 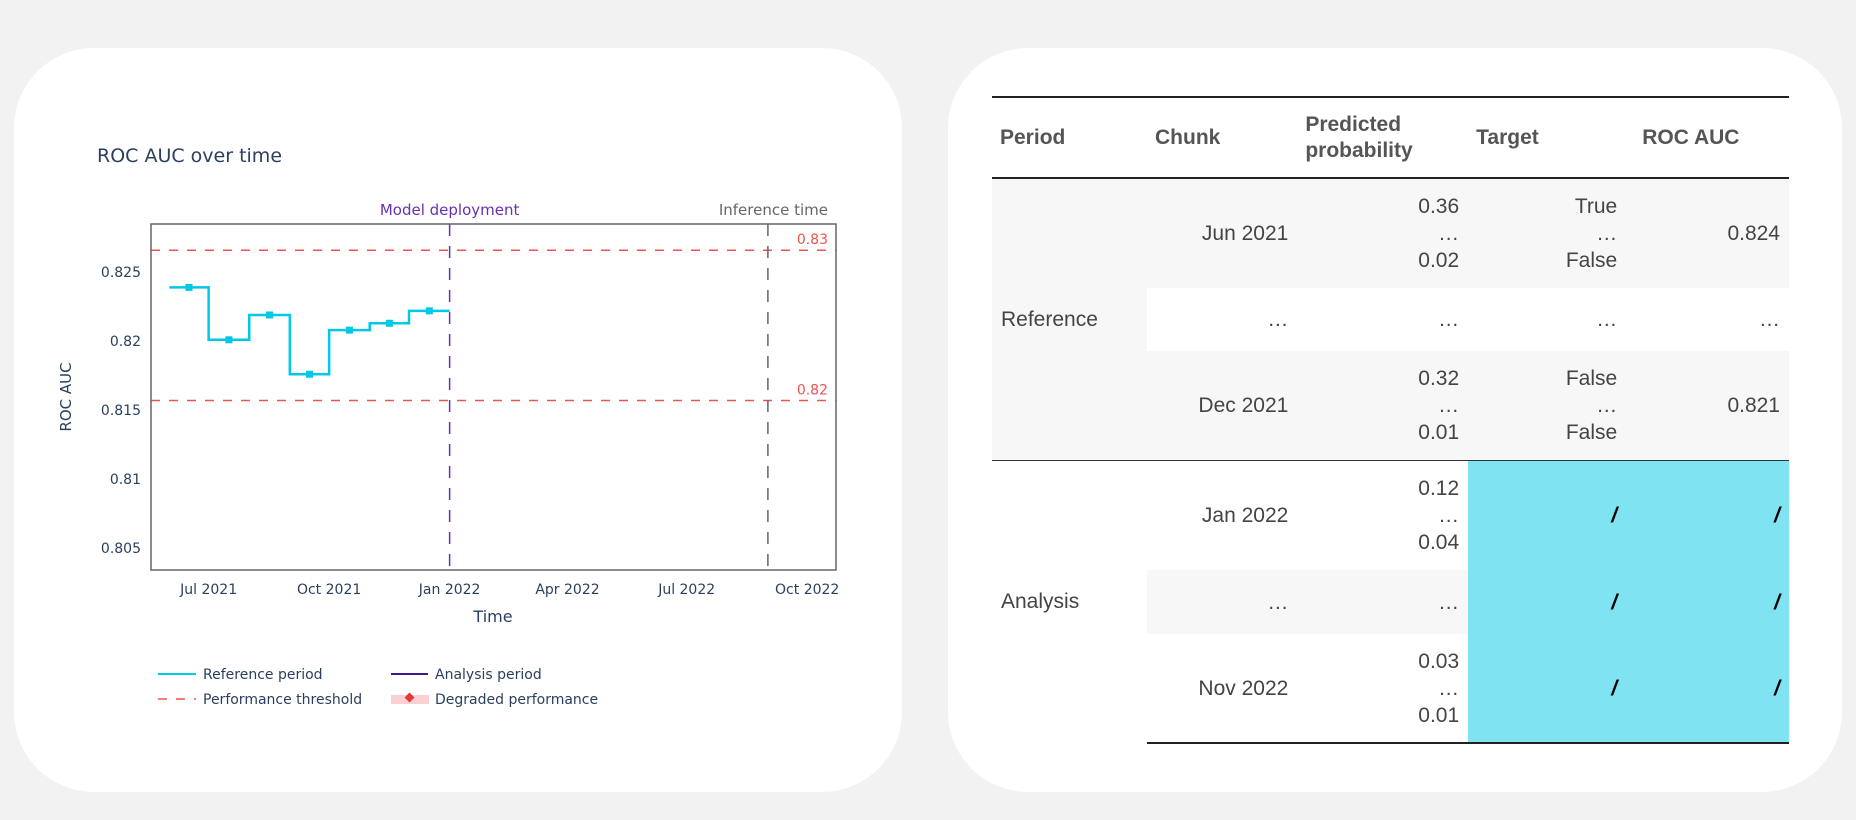 I want to click on chart-title: ROC AUC over time, so click(x=189, y=156).